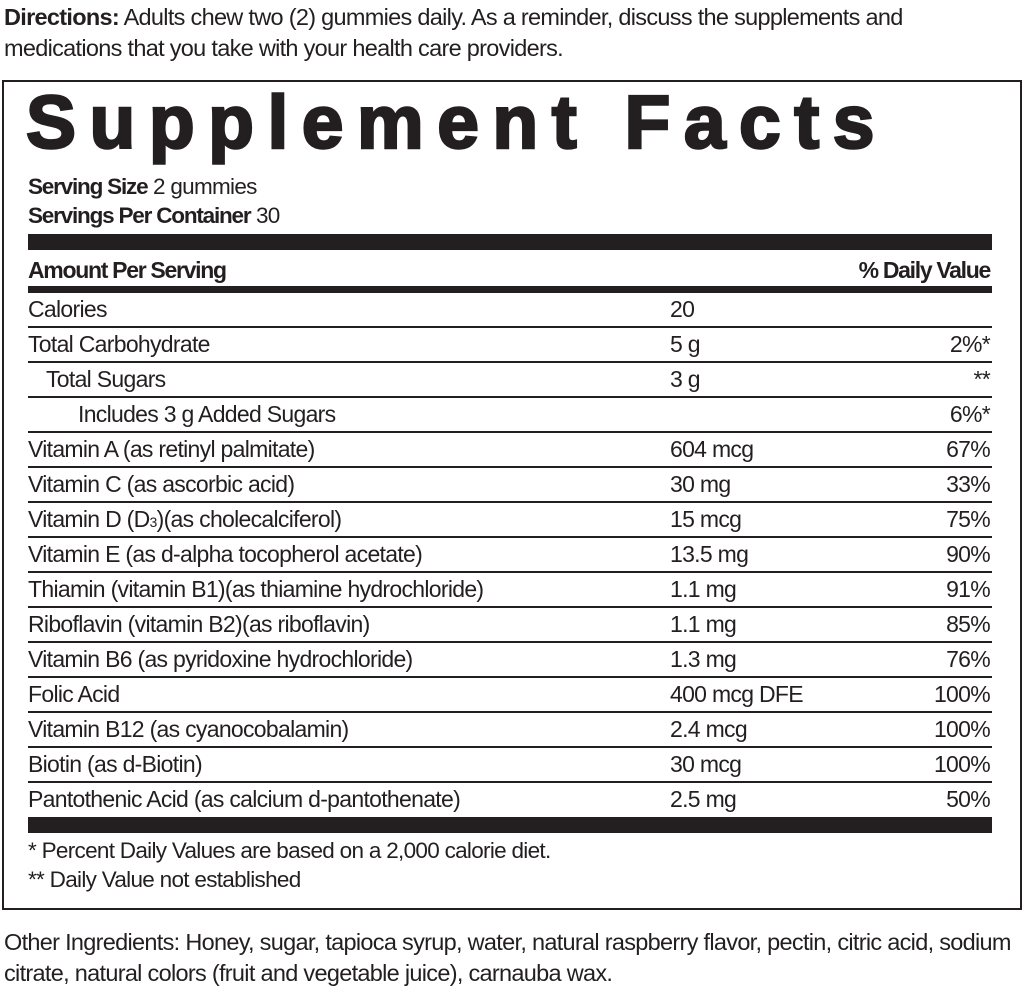  What do you see at coordinates (970, 414) in the screenshot?
I see `nutrient-daily-value: 6%*` at bounding box center [970, 414].